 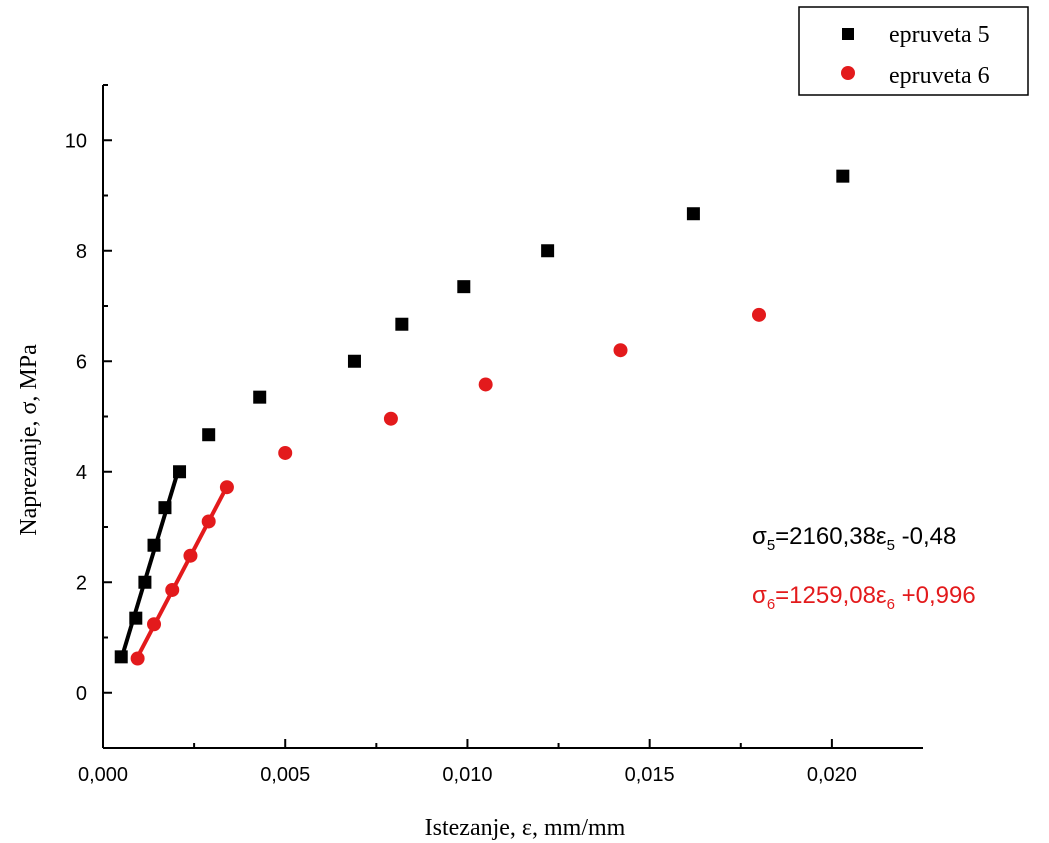 I want to click on y-tick-label: 2, so click(x=81, y=583).